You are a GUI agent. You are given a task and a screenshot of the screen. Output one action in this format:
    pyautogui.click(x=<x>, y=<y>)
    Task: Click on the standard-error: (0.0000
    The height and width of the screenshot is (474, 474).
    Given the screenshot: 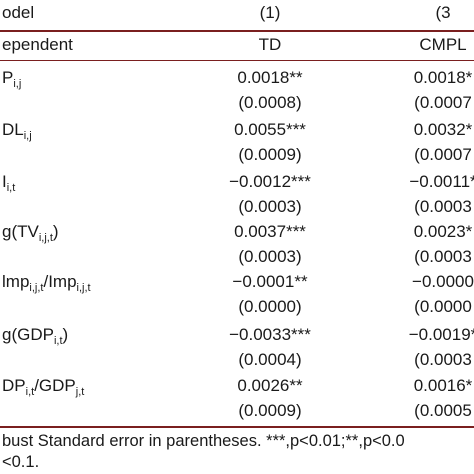 What is the action you would take?
    pyautogui.click(x=443, y=306)
    